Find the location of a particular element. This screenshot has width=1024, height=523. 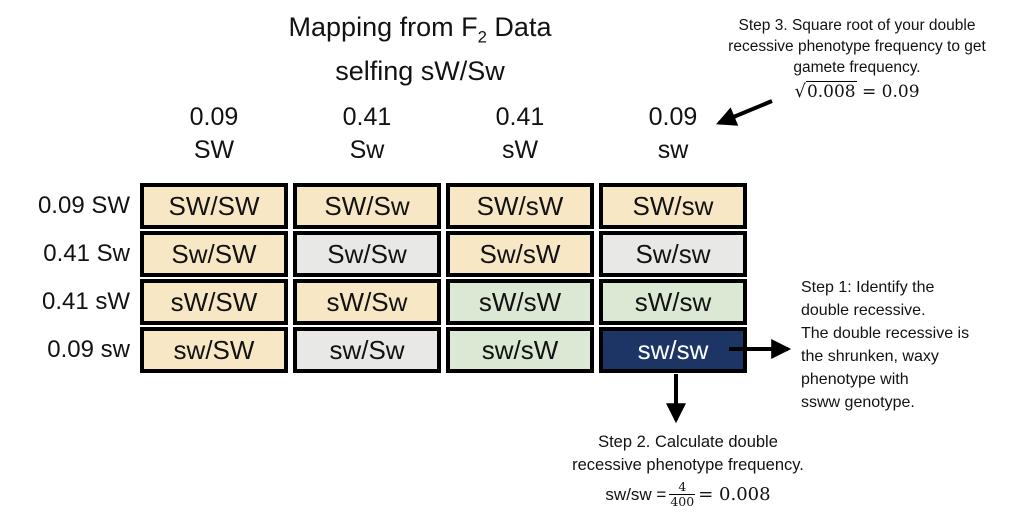

column-headers: 0.09 SW 0.41 Sw 0.41 sW 0.09 sw is located at coordinates (443, 134).